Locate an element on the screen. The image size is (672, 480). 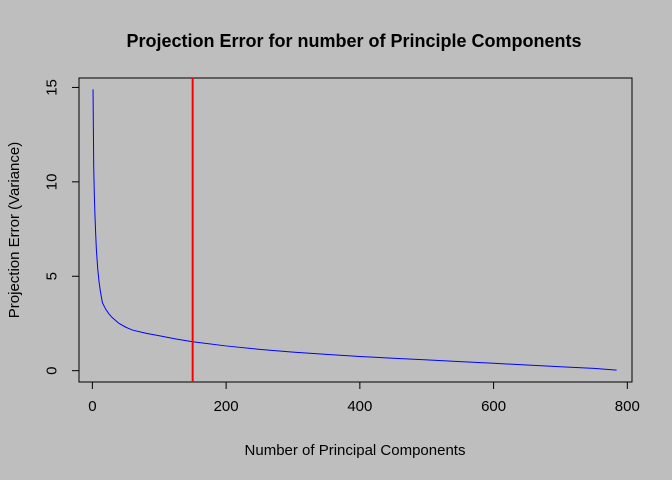
x-tick-label: 400 is located at coordinates (359, 406).